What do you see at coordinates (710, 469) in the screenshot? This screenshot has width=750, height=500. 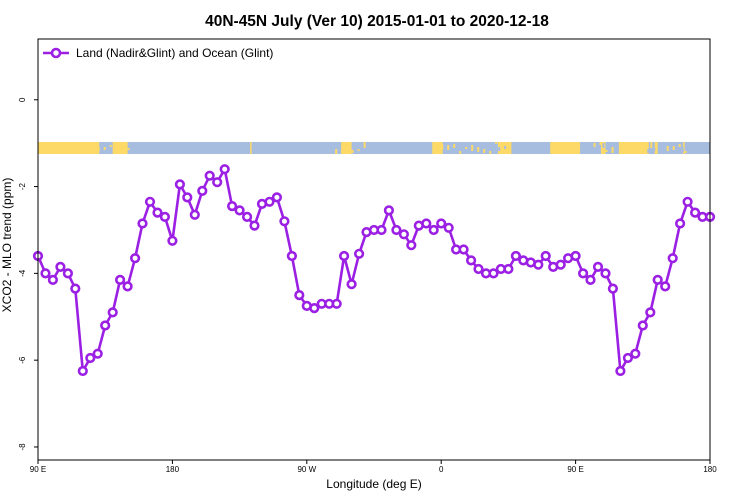 I see `x-tick-label: 180` at bounding box center [710, 469].